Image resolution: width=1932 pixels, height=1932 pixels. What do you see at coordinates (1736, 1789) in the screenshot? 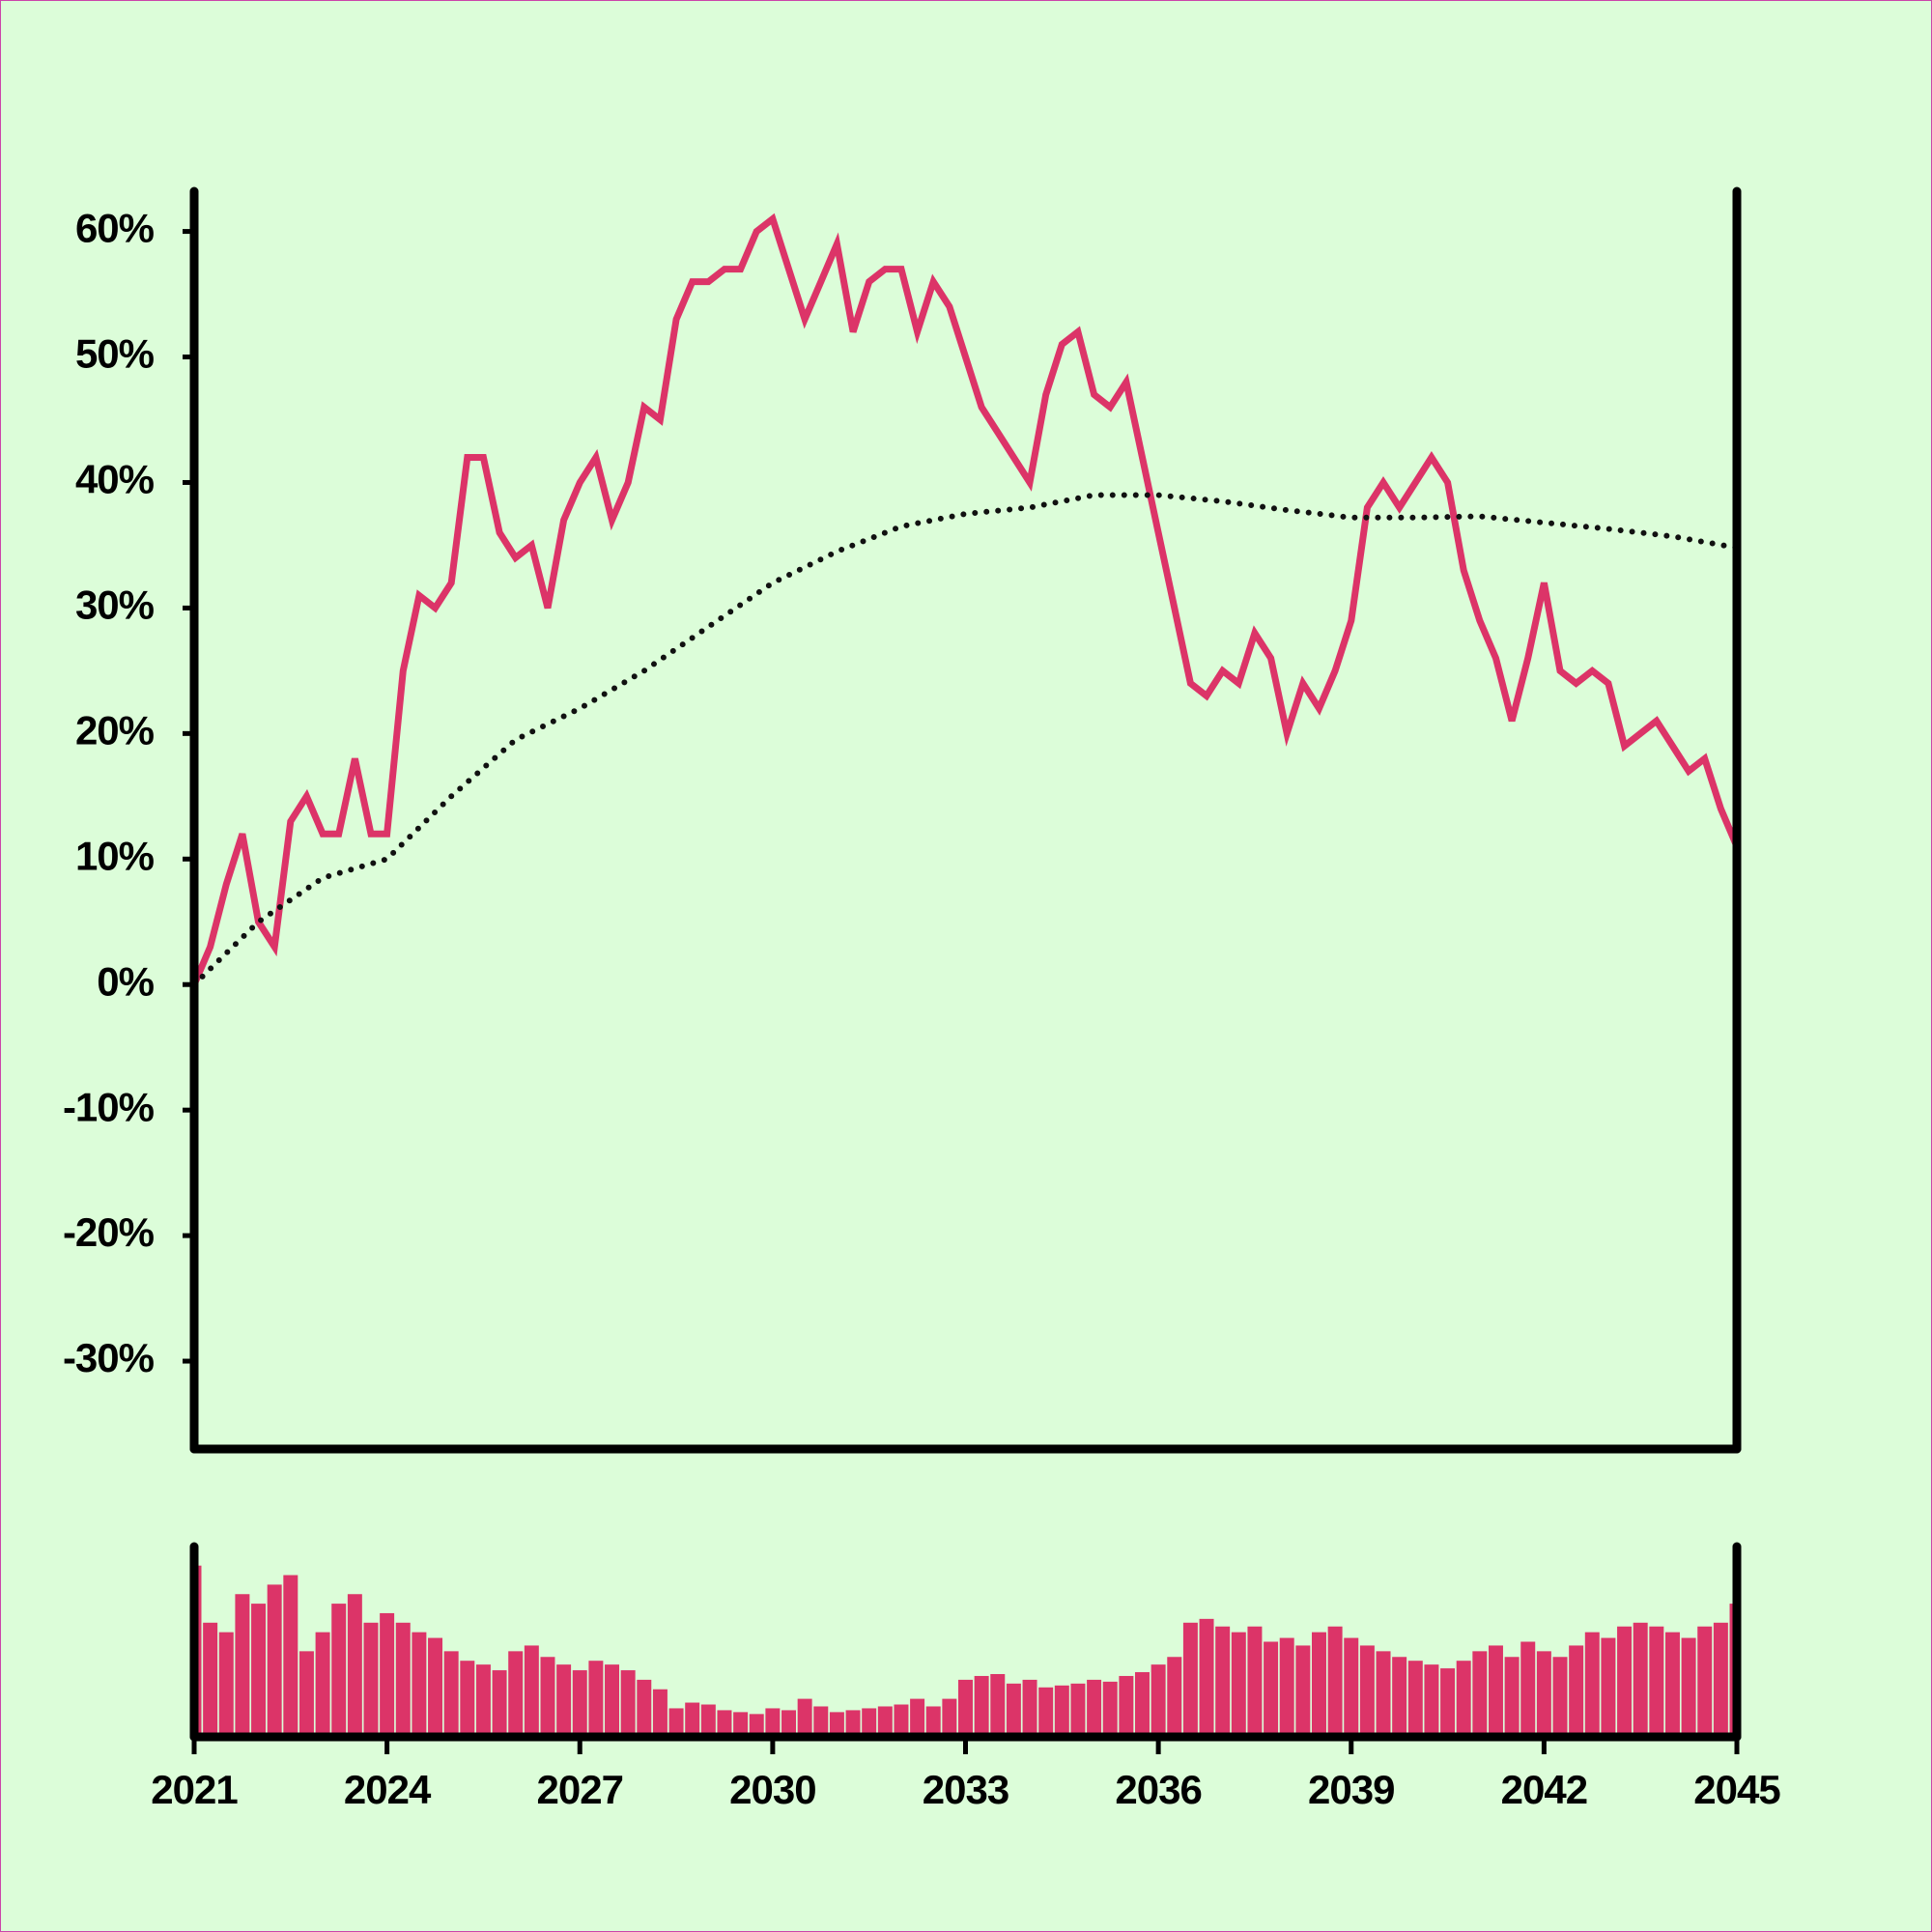
I see `x-tick-label: 2045` at bounding box center [1736, 1789].